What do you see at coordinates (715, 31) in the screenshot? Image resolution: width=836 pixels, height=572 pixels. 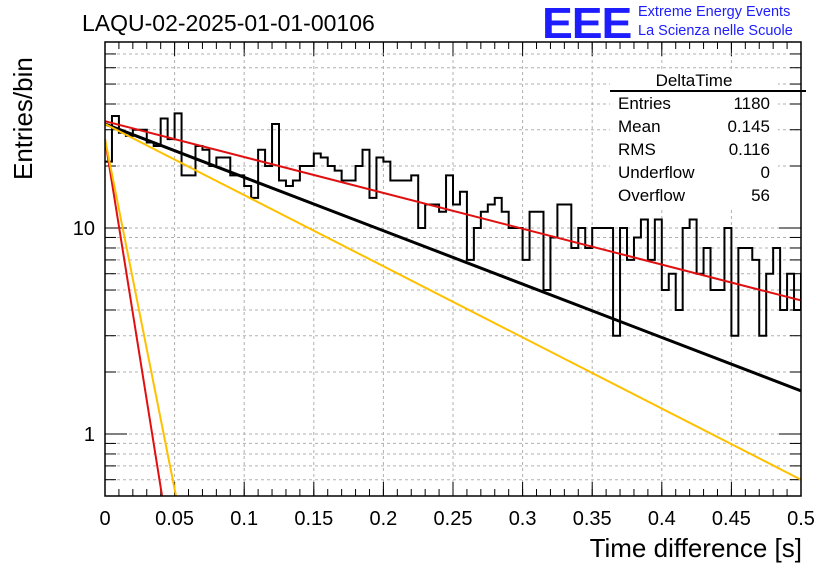 I see `logo-caption-line2: La Scienza nelle Scuole` at bounding box center [715, 31].